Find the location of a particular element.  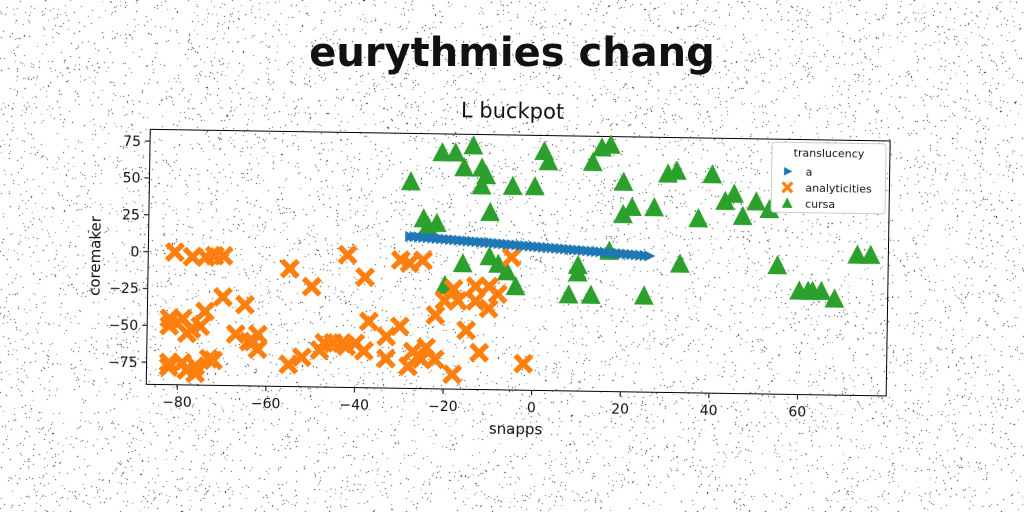

x-tick-label: −60 is located at coordinates (266, 404).